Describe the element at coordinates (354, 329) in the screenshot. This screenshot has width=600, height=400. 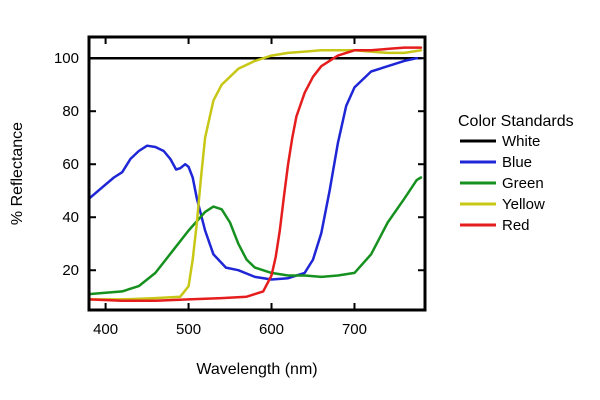
I see `x-tick-label-700: 700` at that location.